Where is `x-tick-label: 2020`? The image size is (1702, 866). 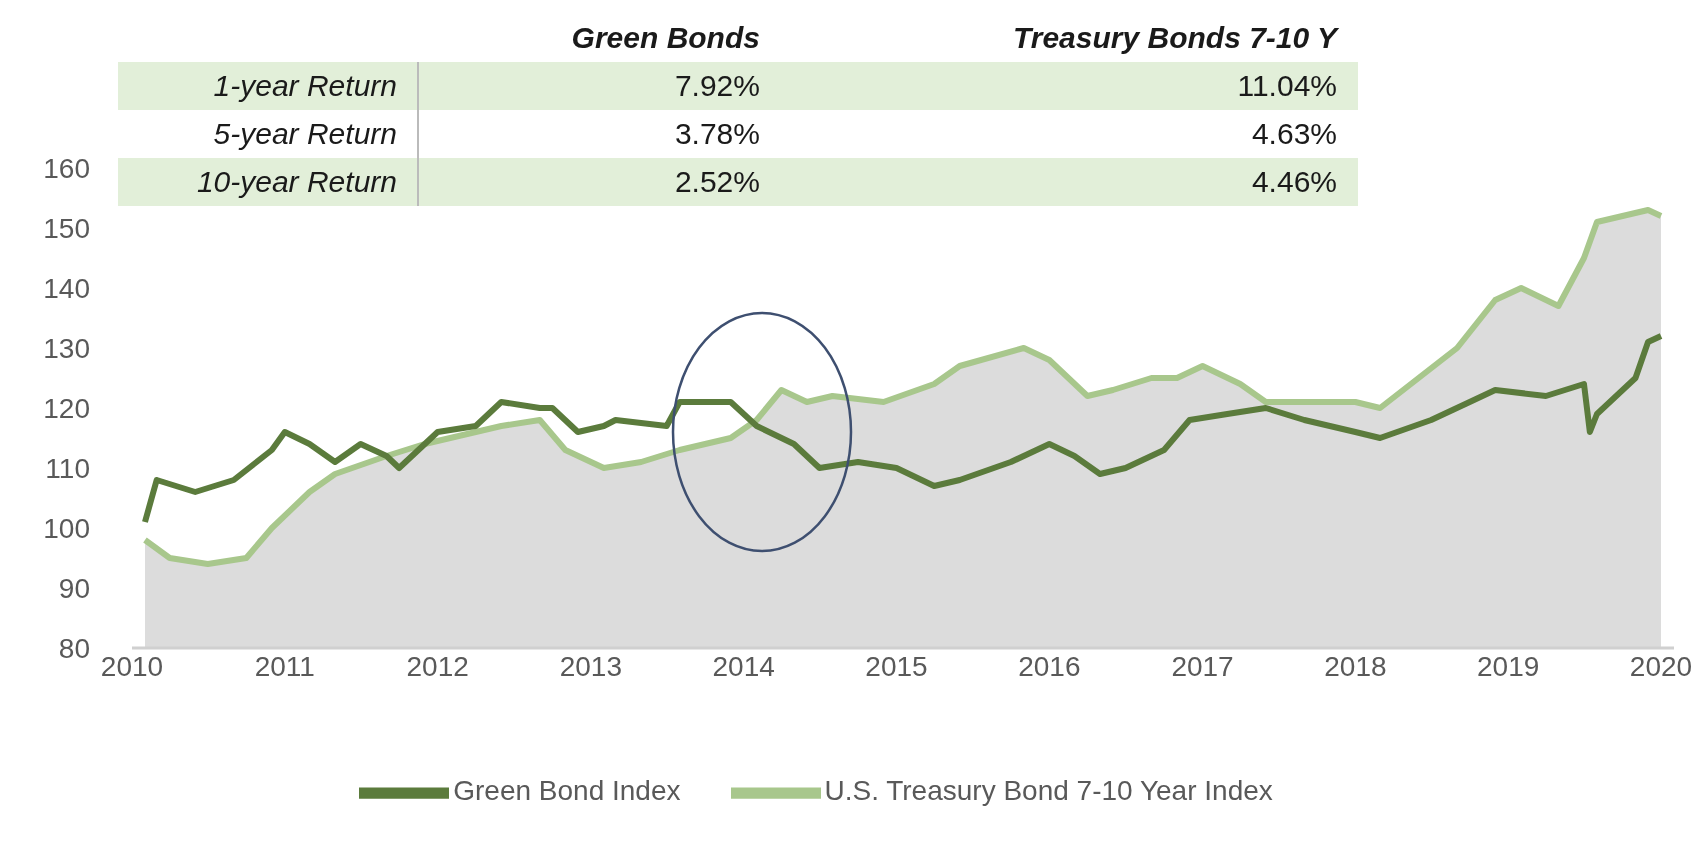
x-tick-label: 2020 is located at coordinates (1661, 666).